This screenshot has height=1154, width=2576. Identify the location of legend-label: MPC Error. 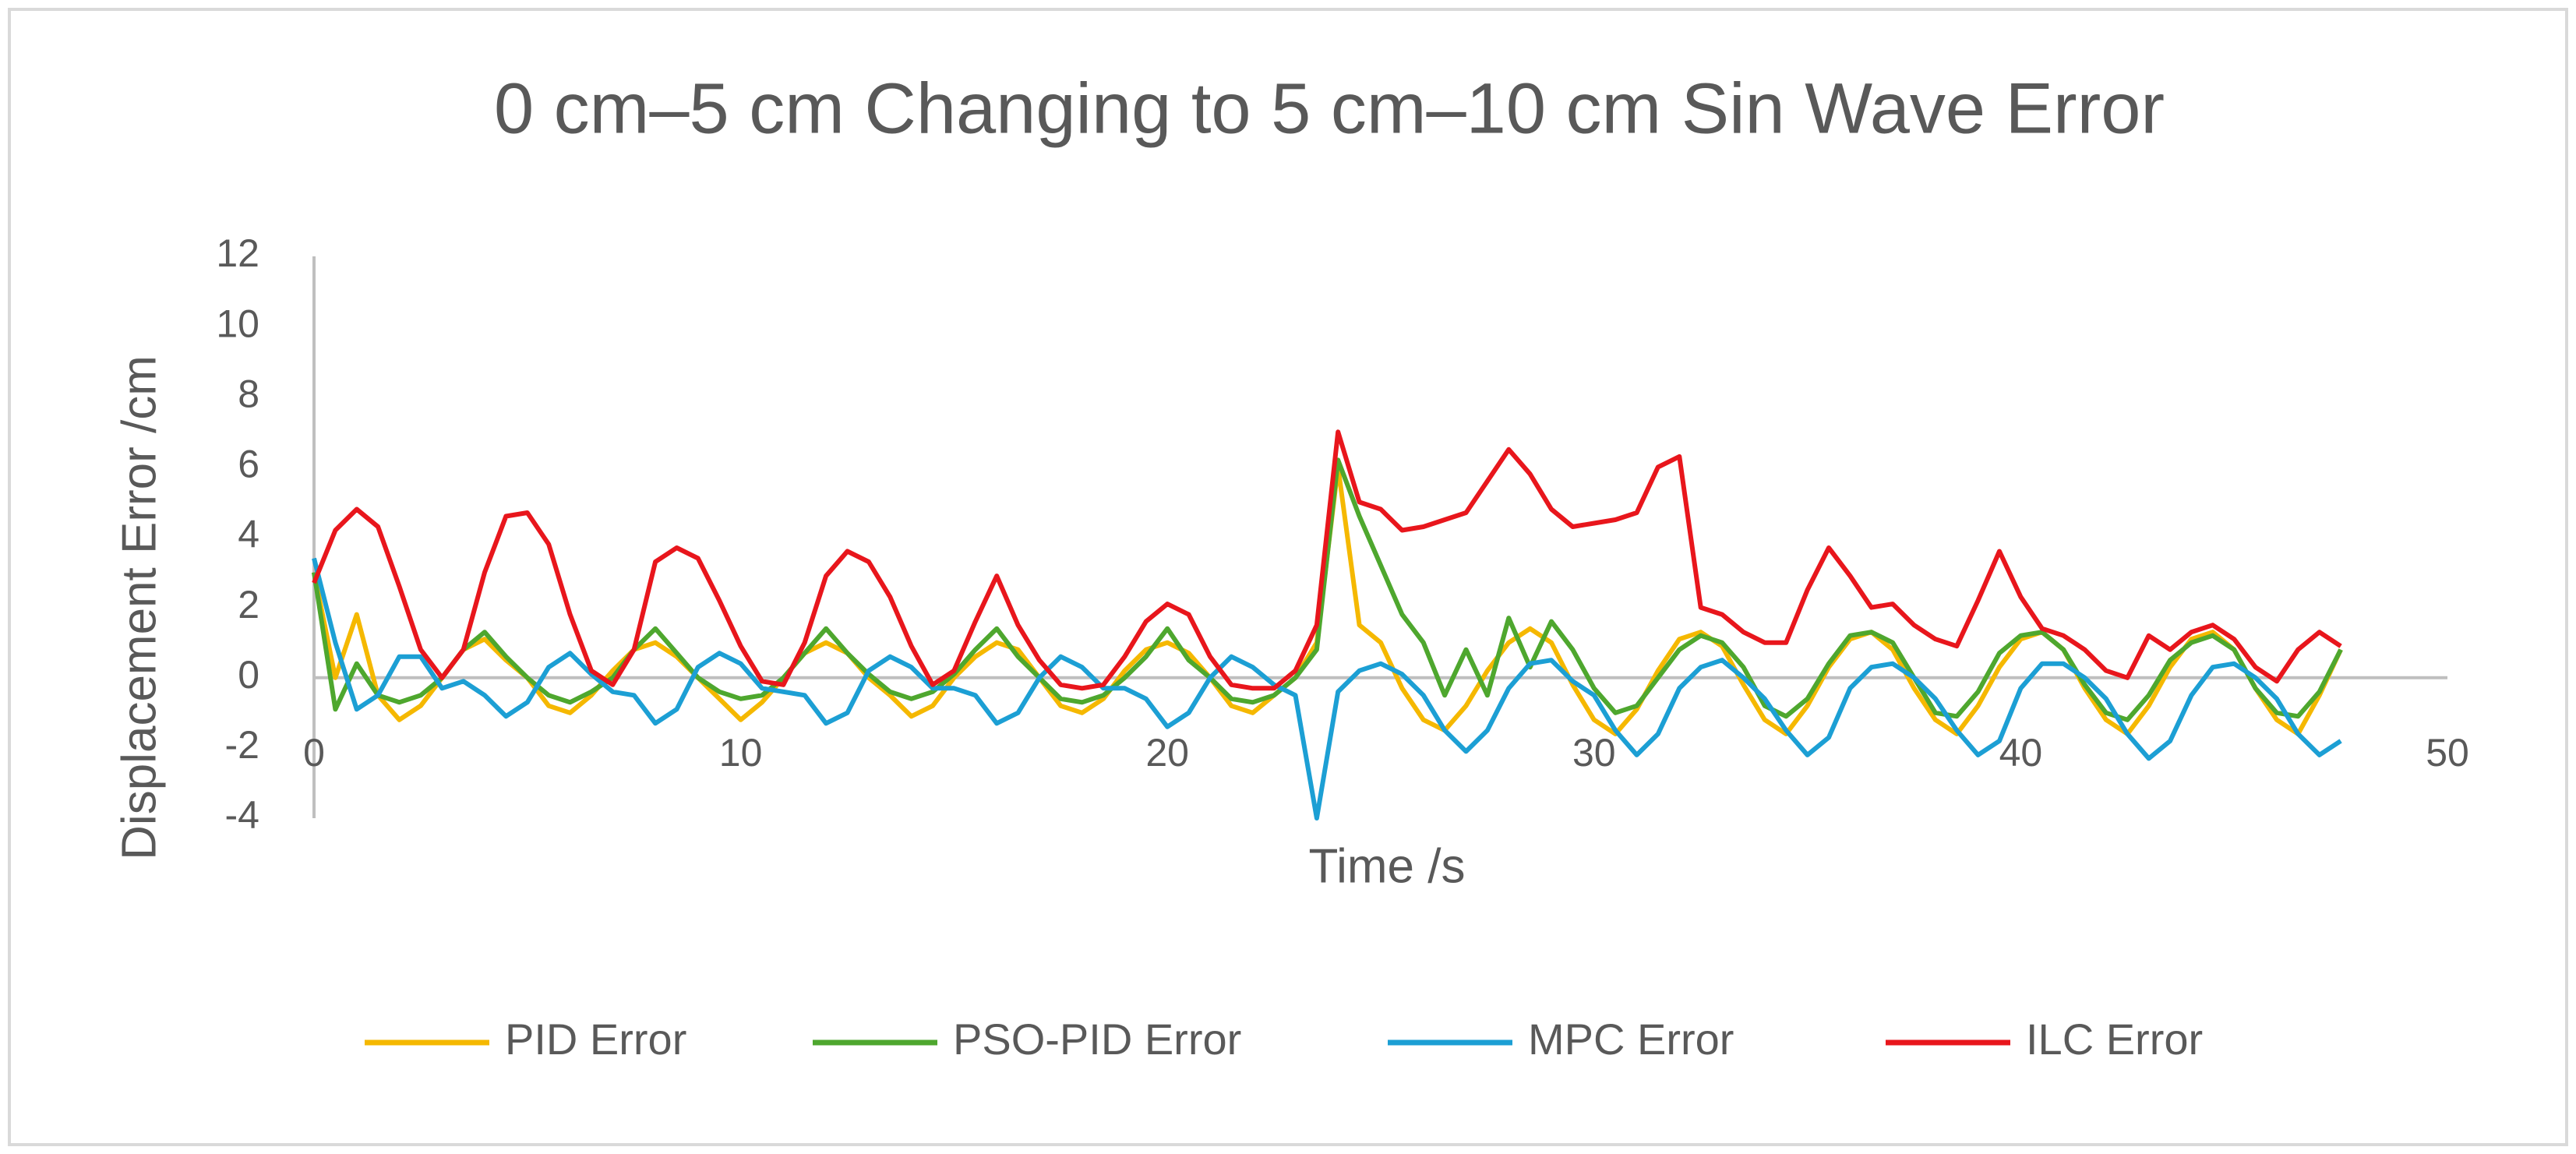
(1631, 1040).